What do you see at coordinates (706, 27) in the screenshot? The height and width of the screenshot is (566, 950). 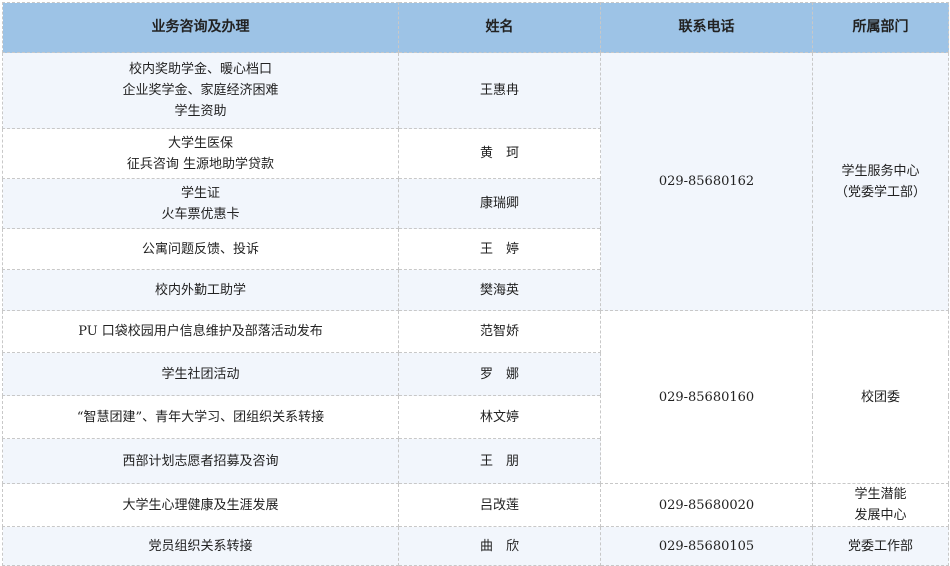 I see `header-phone: 联系电话` at bounding box center [706, 27].